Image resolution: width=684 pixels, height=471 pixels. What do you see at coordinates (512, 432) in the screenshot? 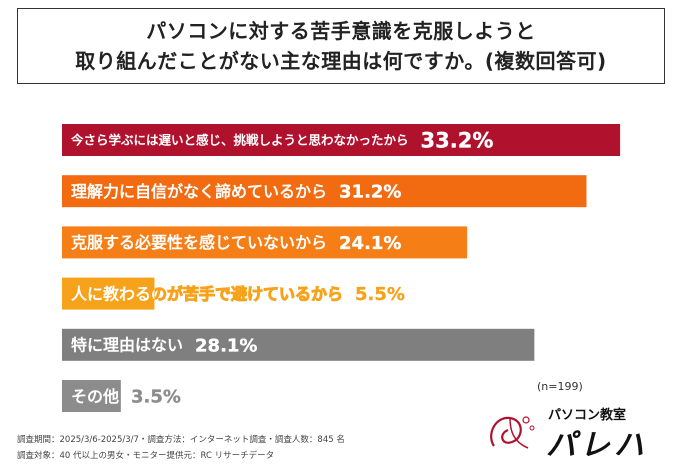
I see `logo-emblem-icon` at bounding box center [512, 432].